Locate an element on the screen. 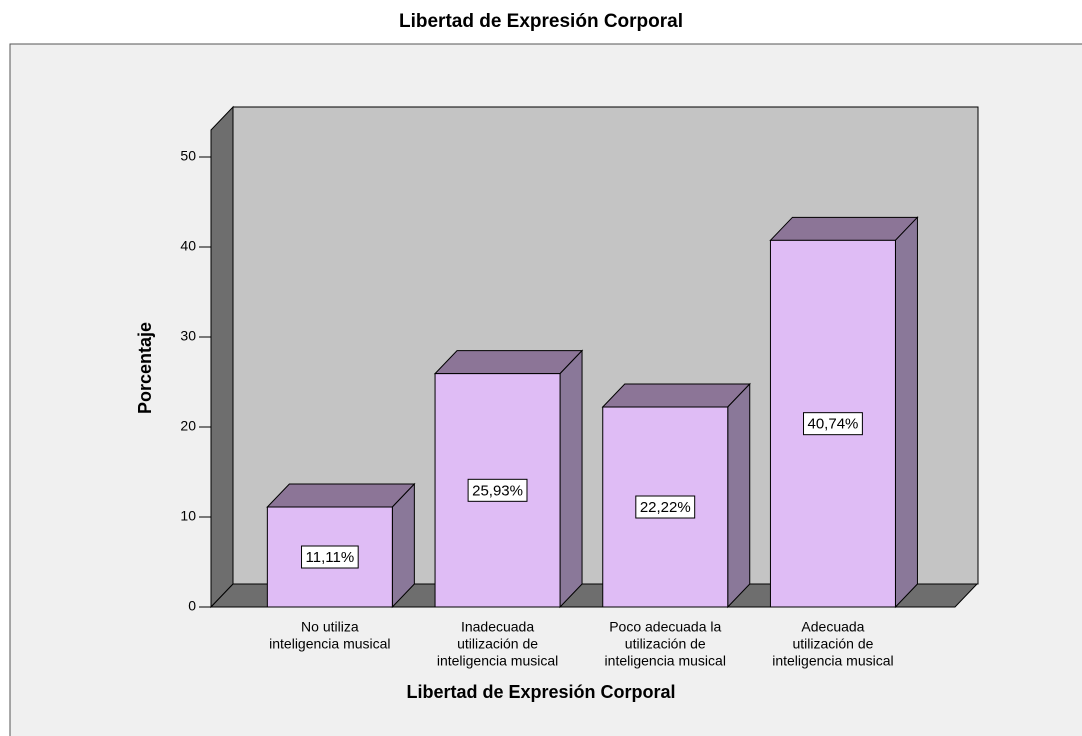 The height and width of the screenshot is (736, 1082). y-tick-label: 0 is located at coordinates (192, 606).